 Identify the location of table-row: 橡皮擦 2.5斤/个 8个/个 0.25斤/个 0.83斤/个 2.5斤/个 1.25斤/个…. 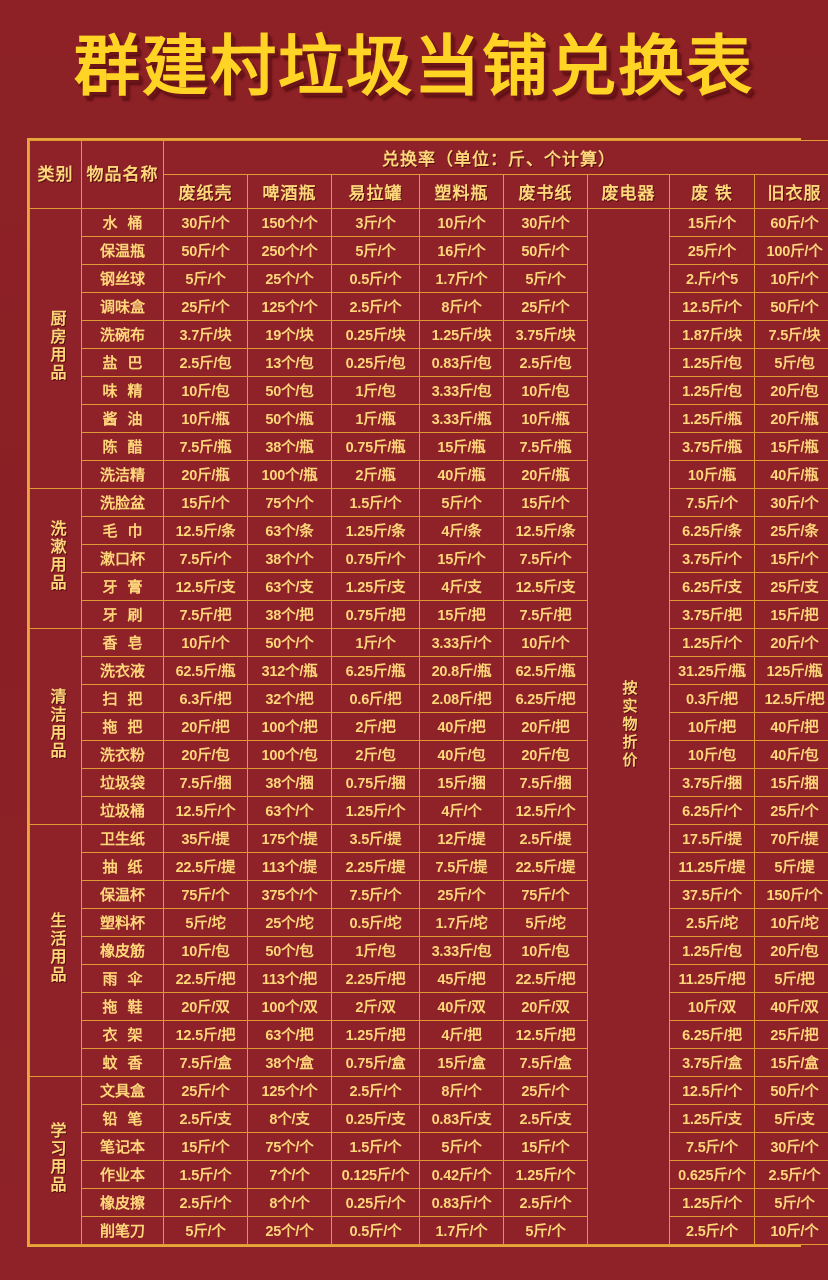
(429, 1202).